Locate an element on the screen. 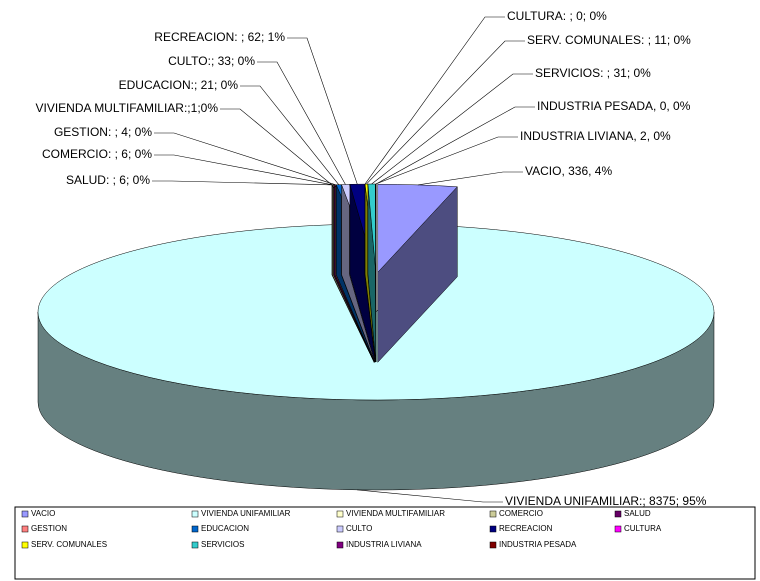 This screenshot has height=581, width=760. legend-label: SALUD is located at coordinates (637, 513).